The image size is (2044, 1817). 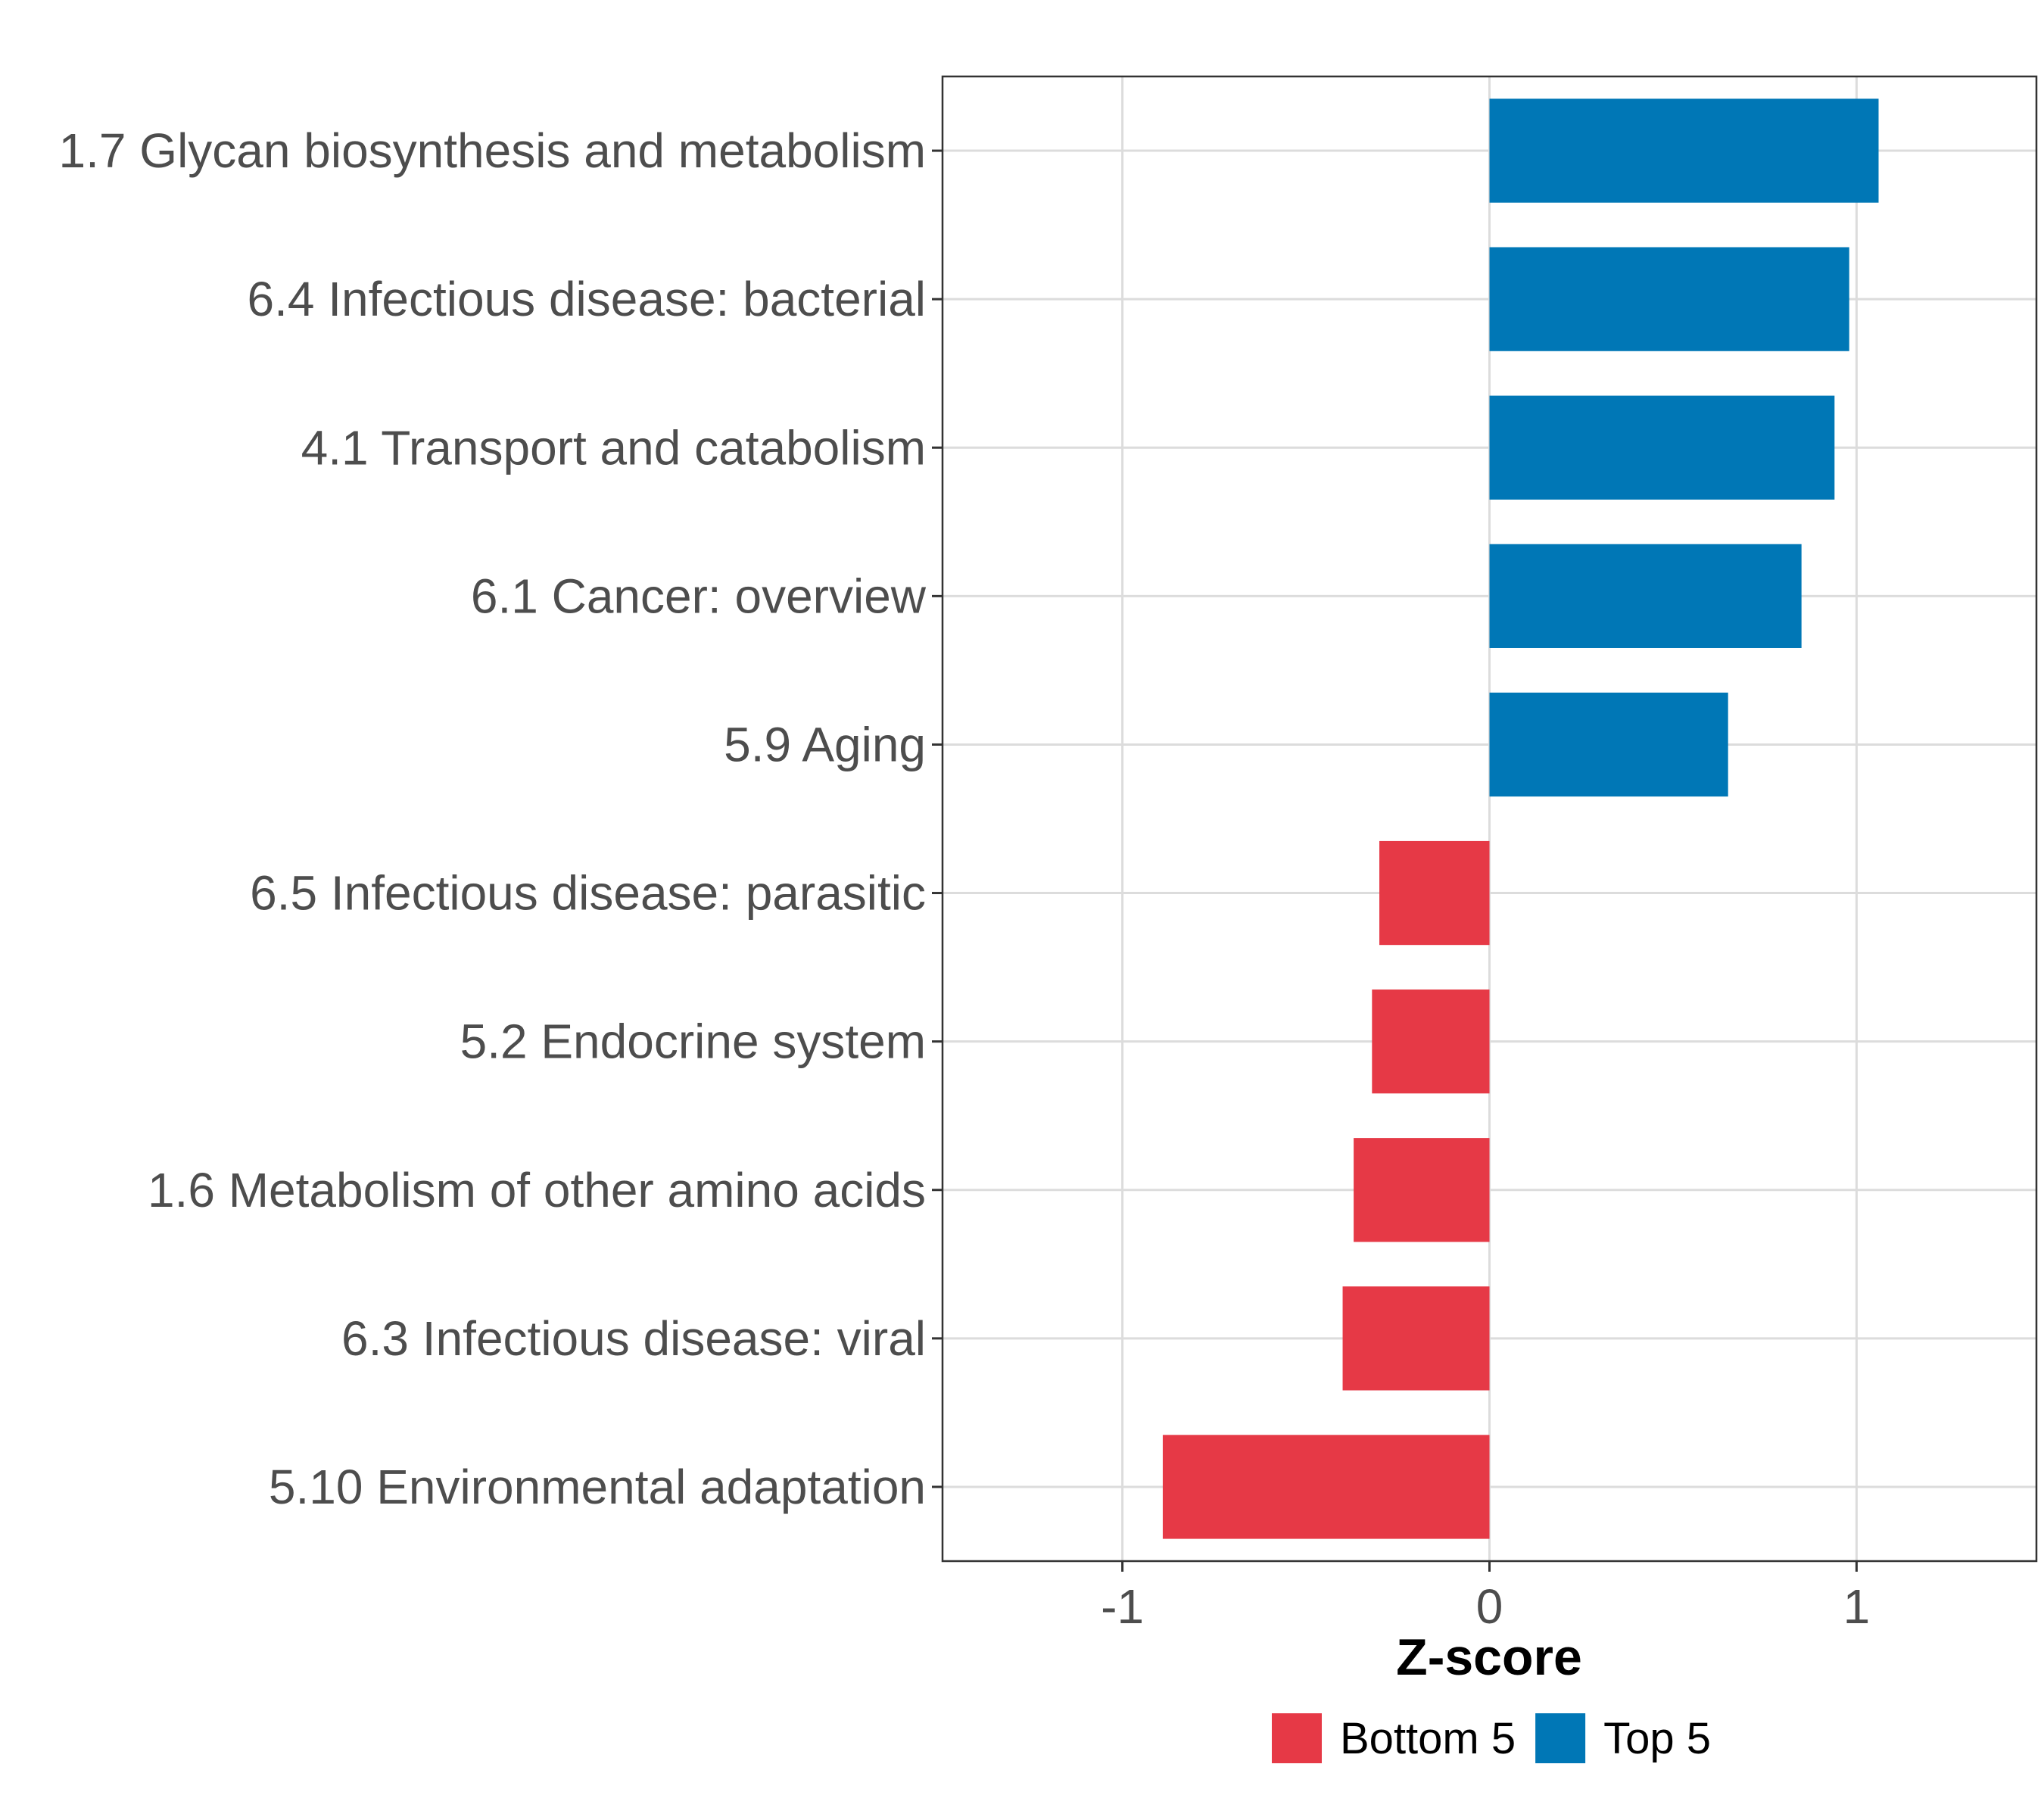 What do you see at coordinates (613, 447) in the screenshot?
I see `category-label: 4.1 Transport and catabolism` at bounding box center [613, 447].